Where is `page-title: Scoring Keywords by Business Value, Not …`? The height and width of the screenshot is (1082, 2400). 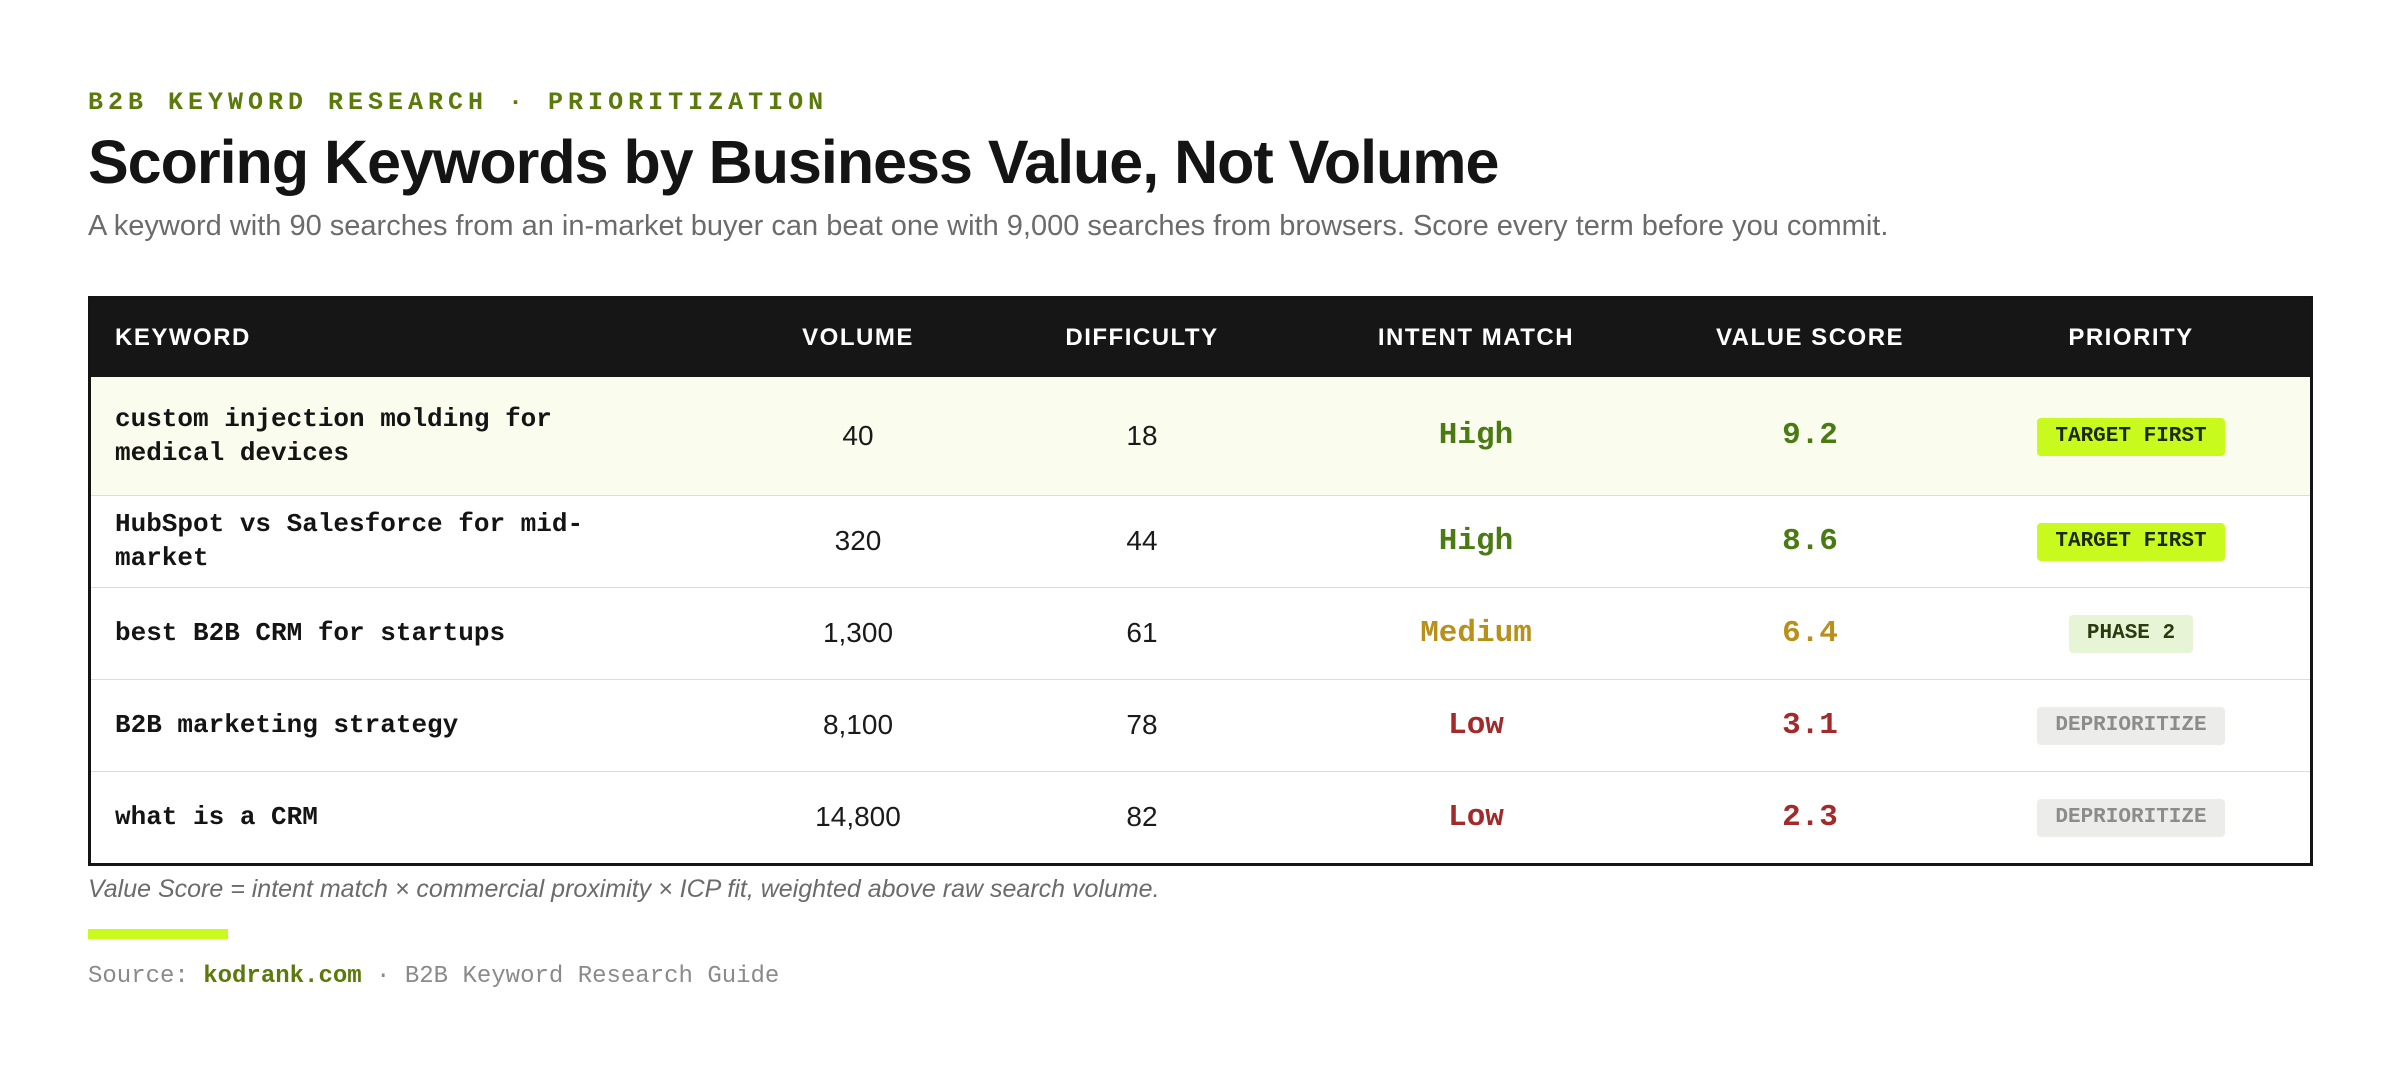 page-title: Scoring Keywords by Business Value, Not … is located at coordinates (793, 162).